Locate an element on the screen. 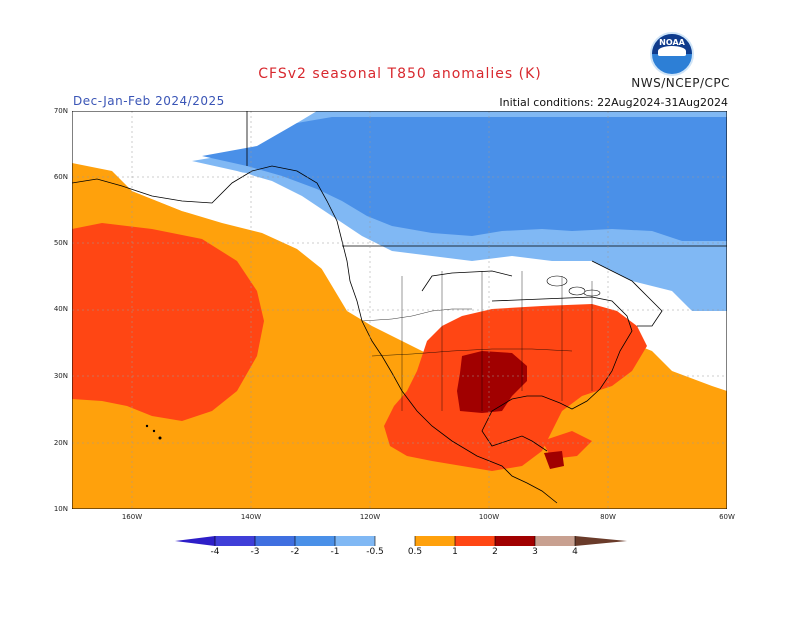 This screenshot has height=618, width=800. colorbar-tick: 1 is located at coordinates (455, 552).